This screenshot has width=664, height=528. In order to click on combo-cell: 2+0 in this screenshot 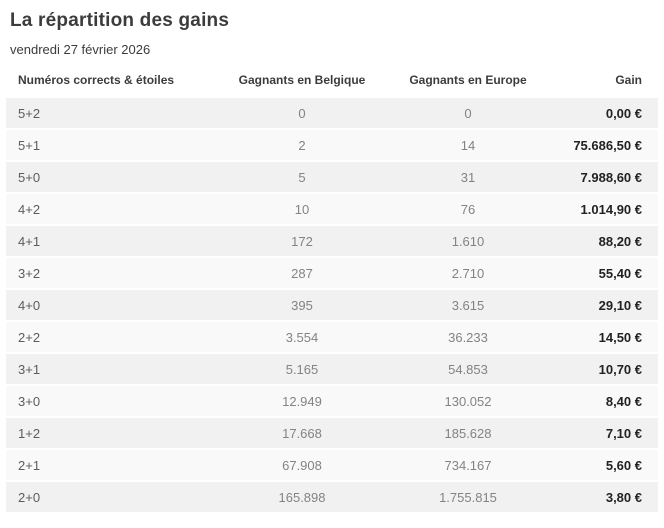, I will do `click(112, 497)`.